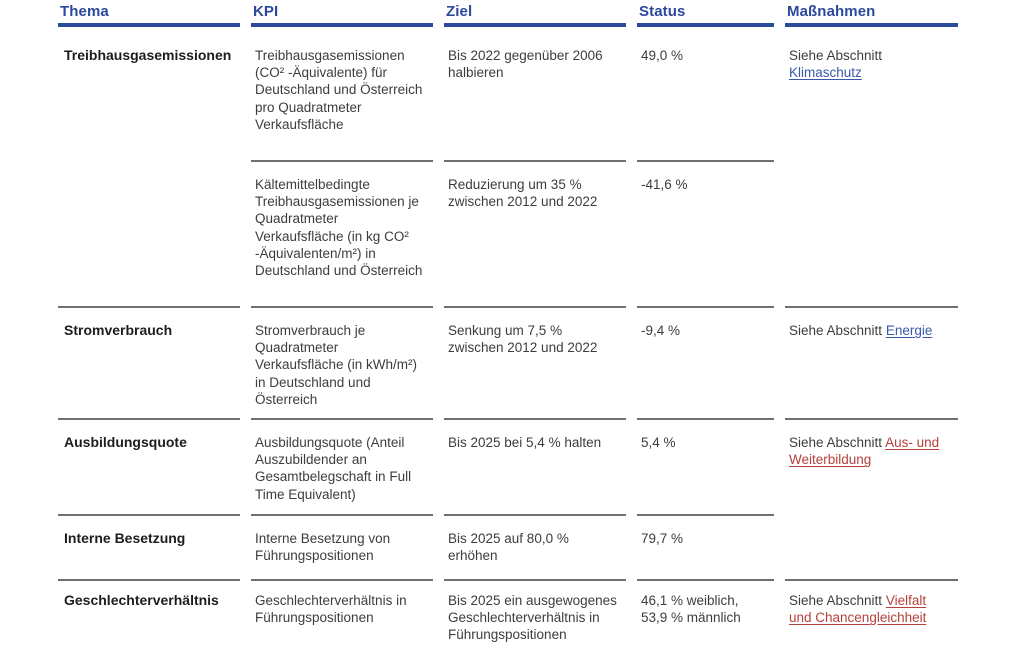 This screenshot has height=661, width=1024. I want to click on cell-massnahmen: Siehe Abschnitt Energie, so click(871, 362).